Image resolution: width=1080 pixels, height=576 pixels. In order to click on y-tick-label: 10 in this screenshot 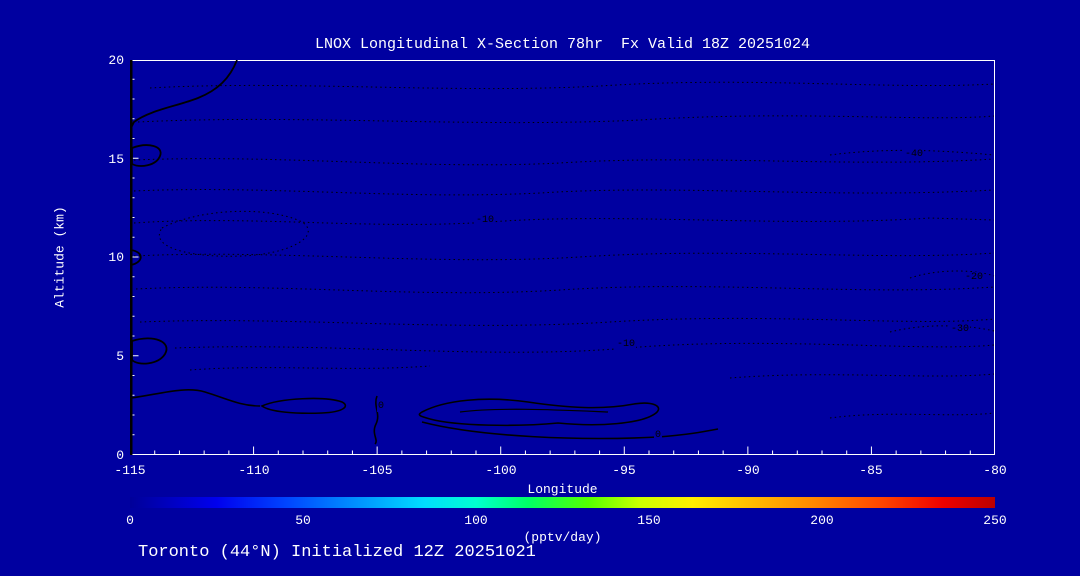, I will do `click(116, 257)`.